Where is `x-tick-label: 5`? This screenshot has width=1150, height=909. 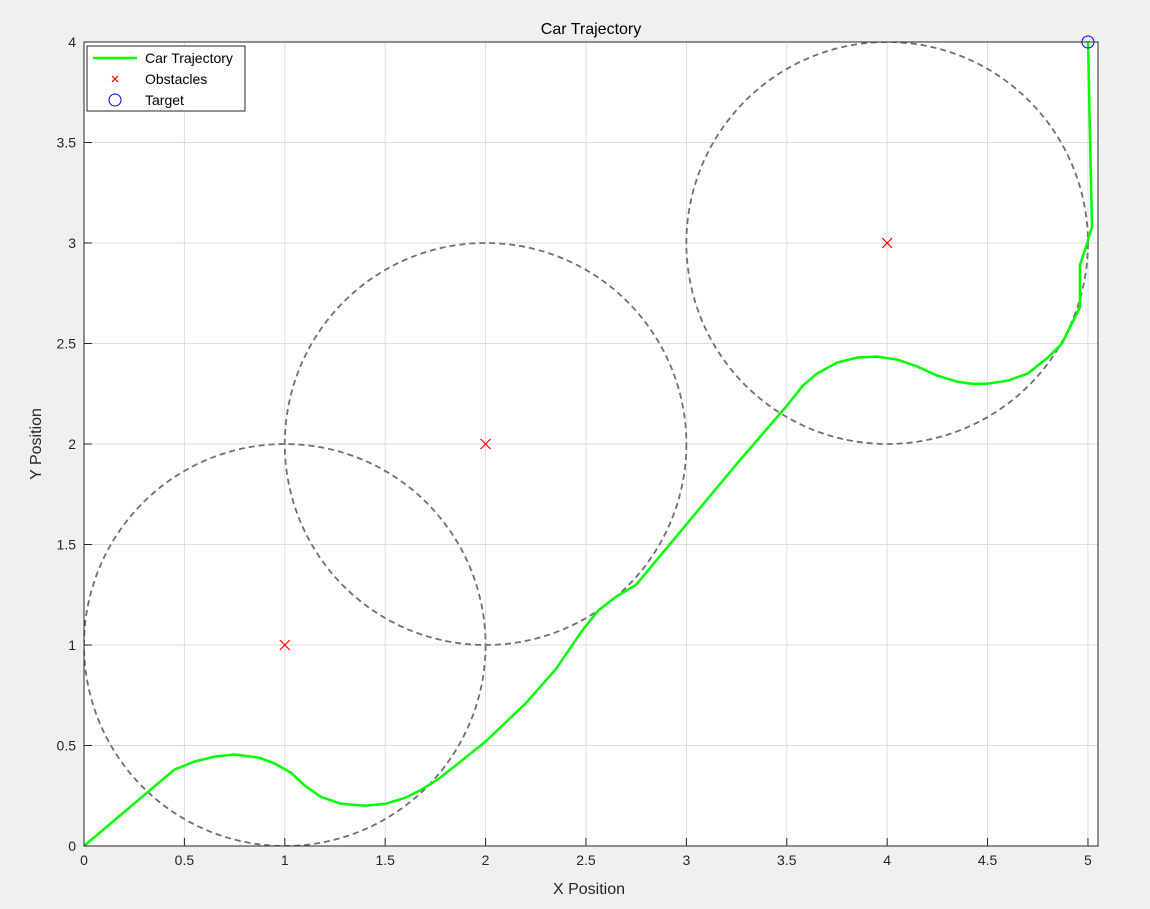
x-tick-label: 5 is located at coordinates (1088, 860).